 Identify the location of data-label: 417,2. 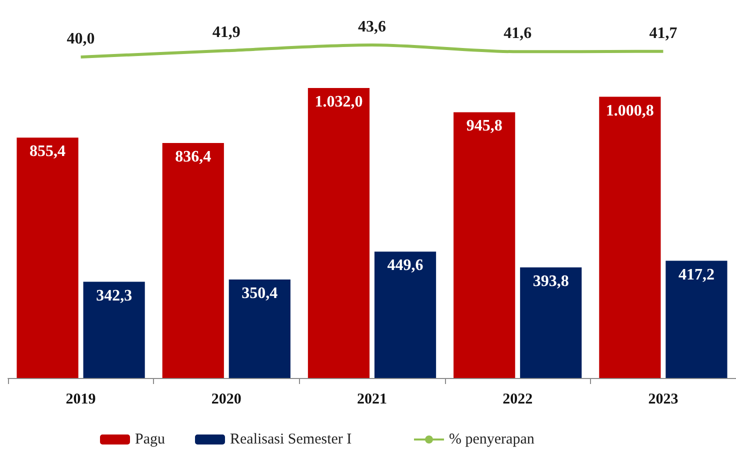
(696, 275).